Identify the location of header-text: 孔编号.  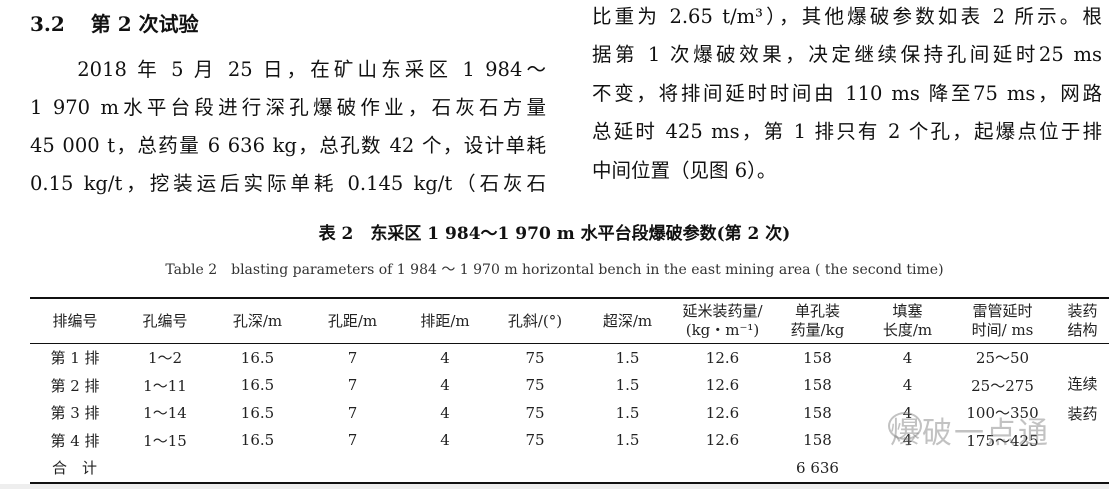
(165, 320).